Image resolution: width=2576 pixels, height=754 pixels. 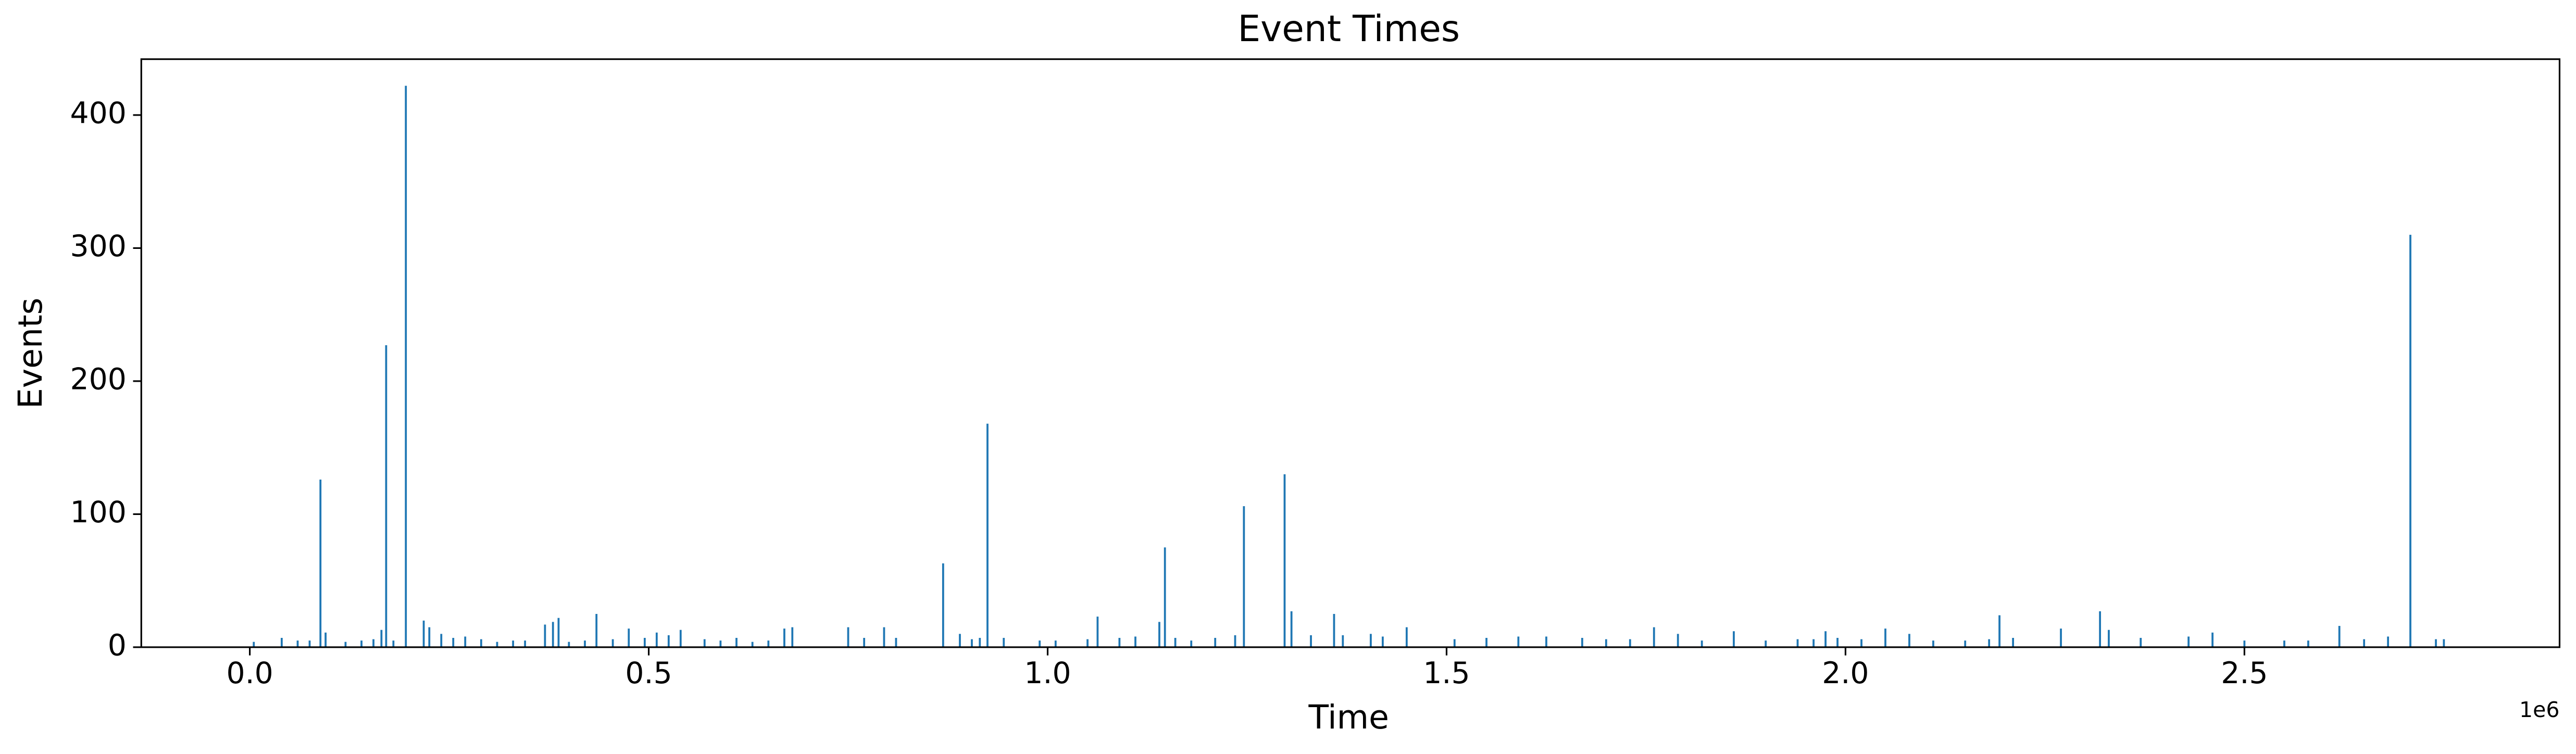 What do you see at coordinates (117, 645) in the screenshot?
I see `y-tick-label: 0` at bounding box center [117, 645].